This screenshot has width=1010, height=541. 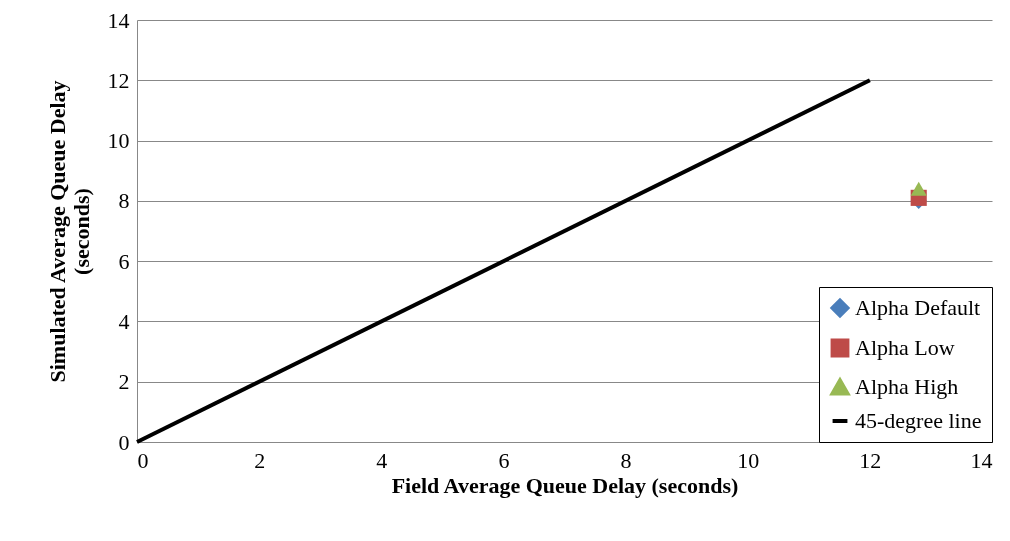 I want to click on legend-label: Alpha High, so click(x=907, y=386).